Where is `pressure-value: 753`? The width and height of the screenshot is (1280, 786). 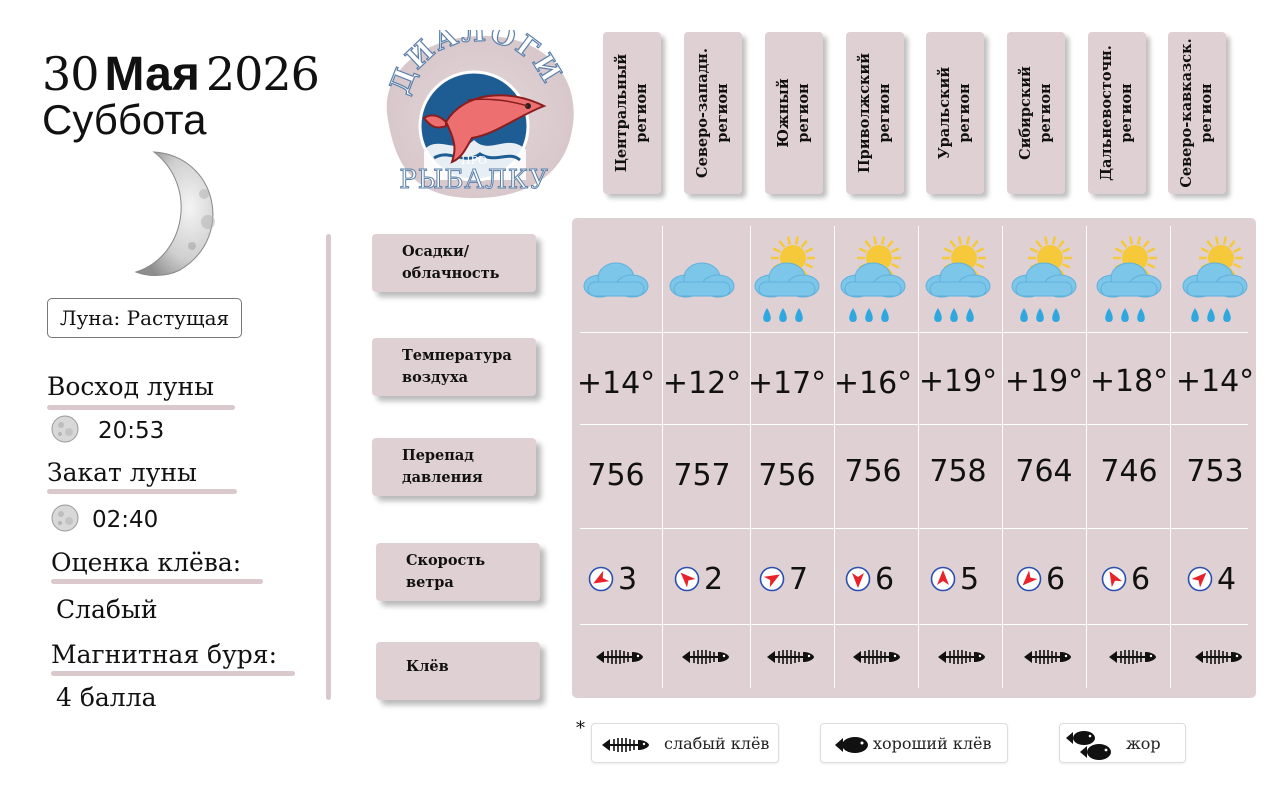
pressure-value: 753 is located at coordinates (1215, 471).